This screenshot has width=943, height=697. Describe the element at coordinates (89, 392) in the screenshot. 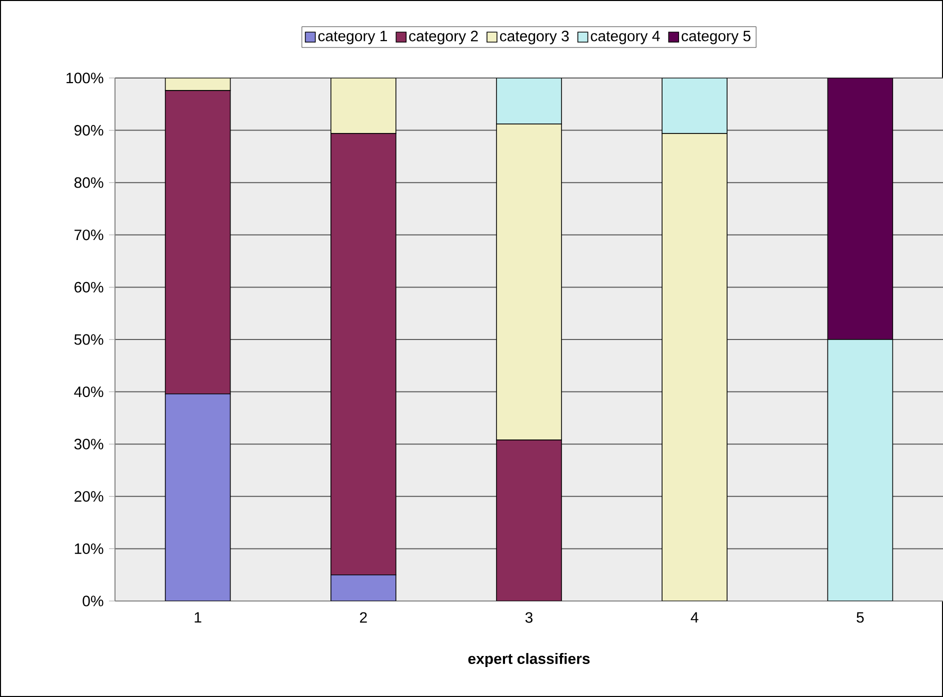

I see `y-tick-label: 40%` at that location.